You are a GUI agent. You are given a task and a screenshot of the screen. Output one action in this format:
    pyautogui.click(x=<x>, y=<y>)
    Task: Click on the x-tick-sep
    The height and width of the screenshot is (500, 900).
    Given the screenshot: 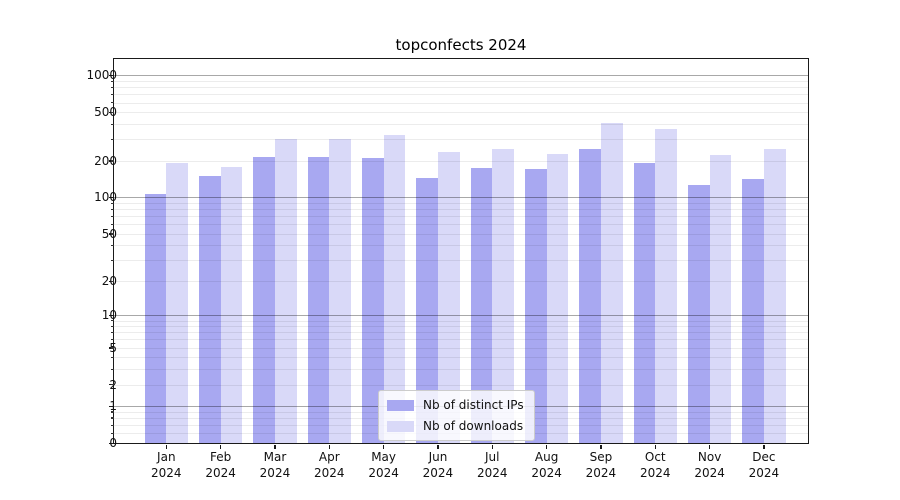 What is the action you would take?
    pyautogui.click(x=601, y=446)
    